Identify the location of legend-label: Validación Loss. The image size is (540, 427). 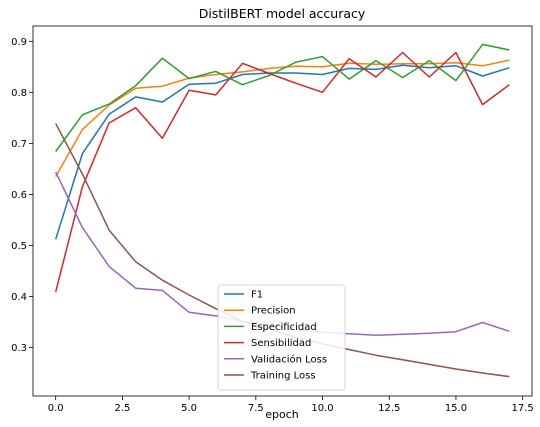
(289, 359).